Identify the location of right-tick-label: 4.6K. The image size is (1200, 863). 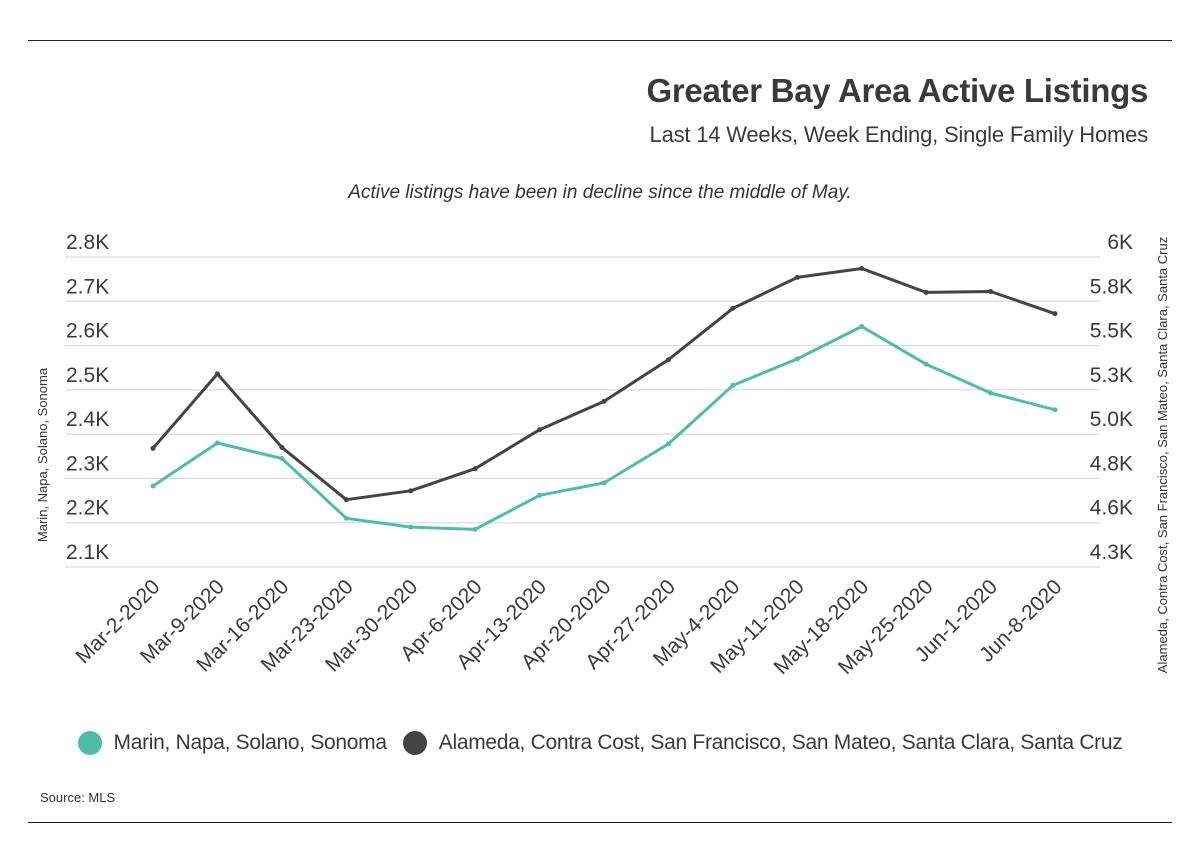
(1111, 508).